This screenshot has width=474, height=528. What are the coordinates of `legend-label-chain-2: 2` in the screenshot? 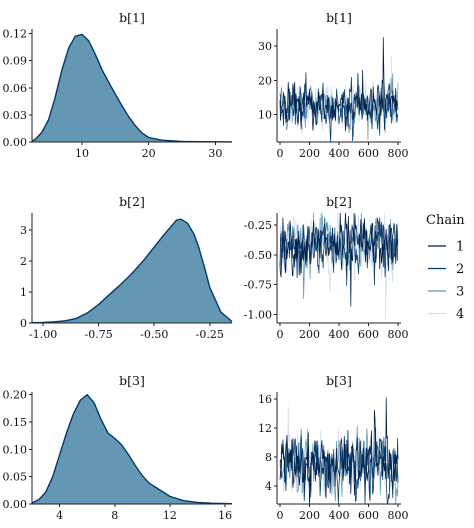 It's located at (460, 269).